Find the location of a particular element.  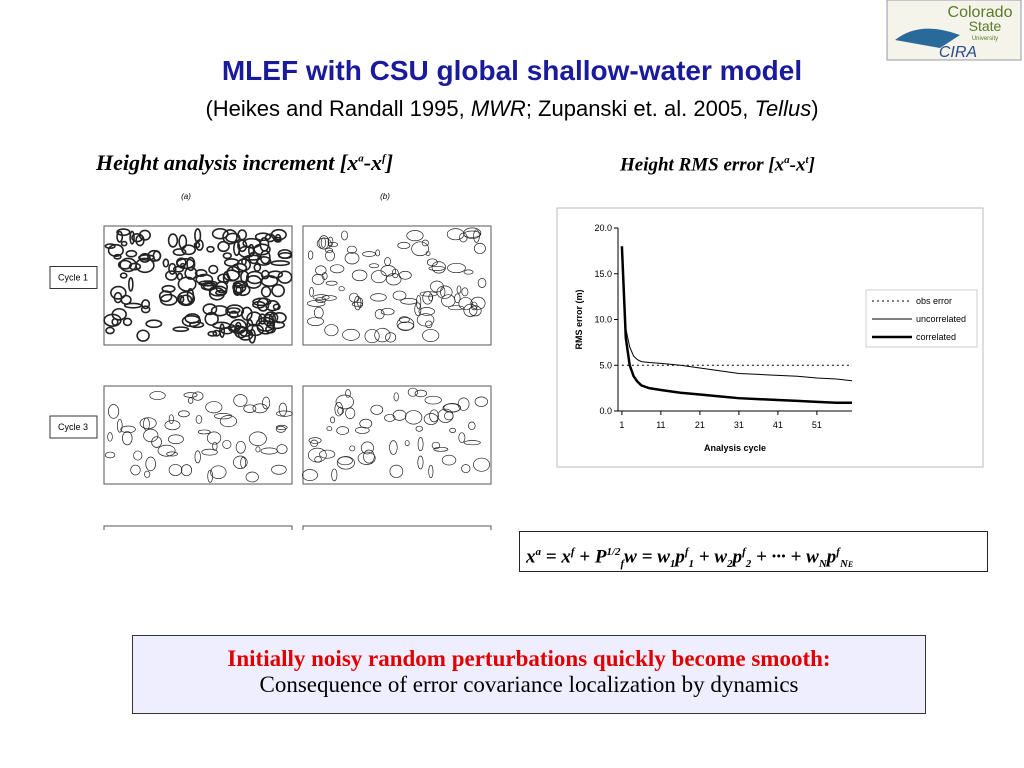

formula-part: + ··· + is located at coordinates (779, 557).